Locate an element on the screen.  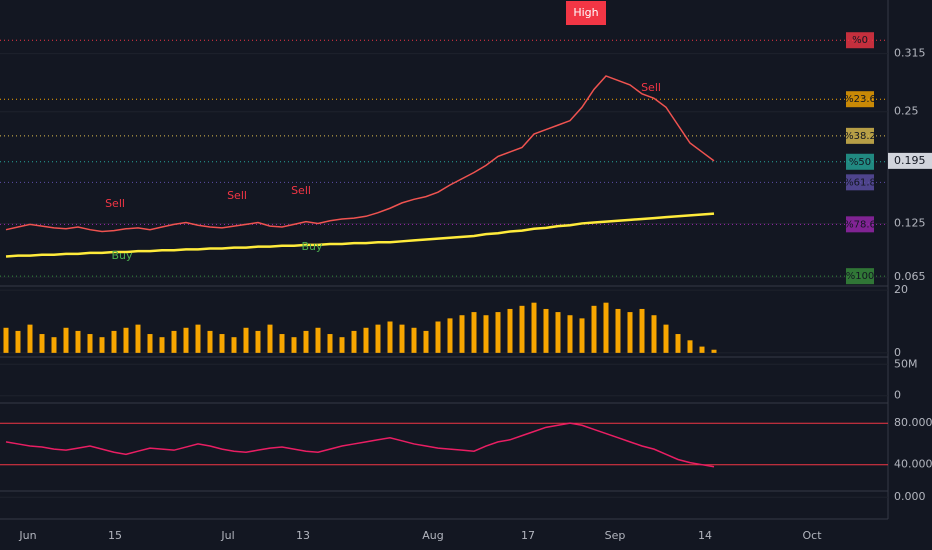
fib-label: %38.2 is located at coordinates (860, 136).